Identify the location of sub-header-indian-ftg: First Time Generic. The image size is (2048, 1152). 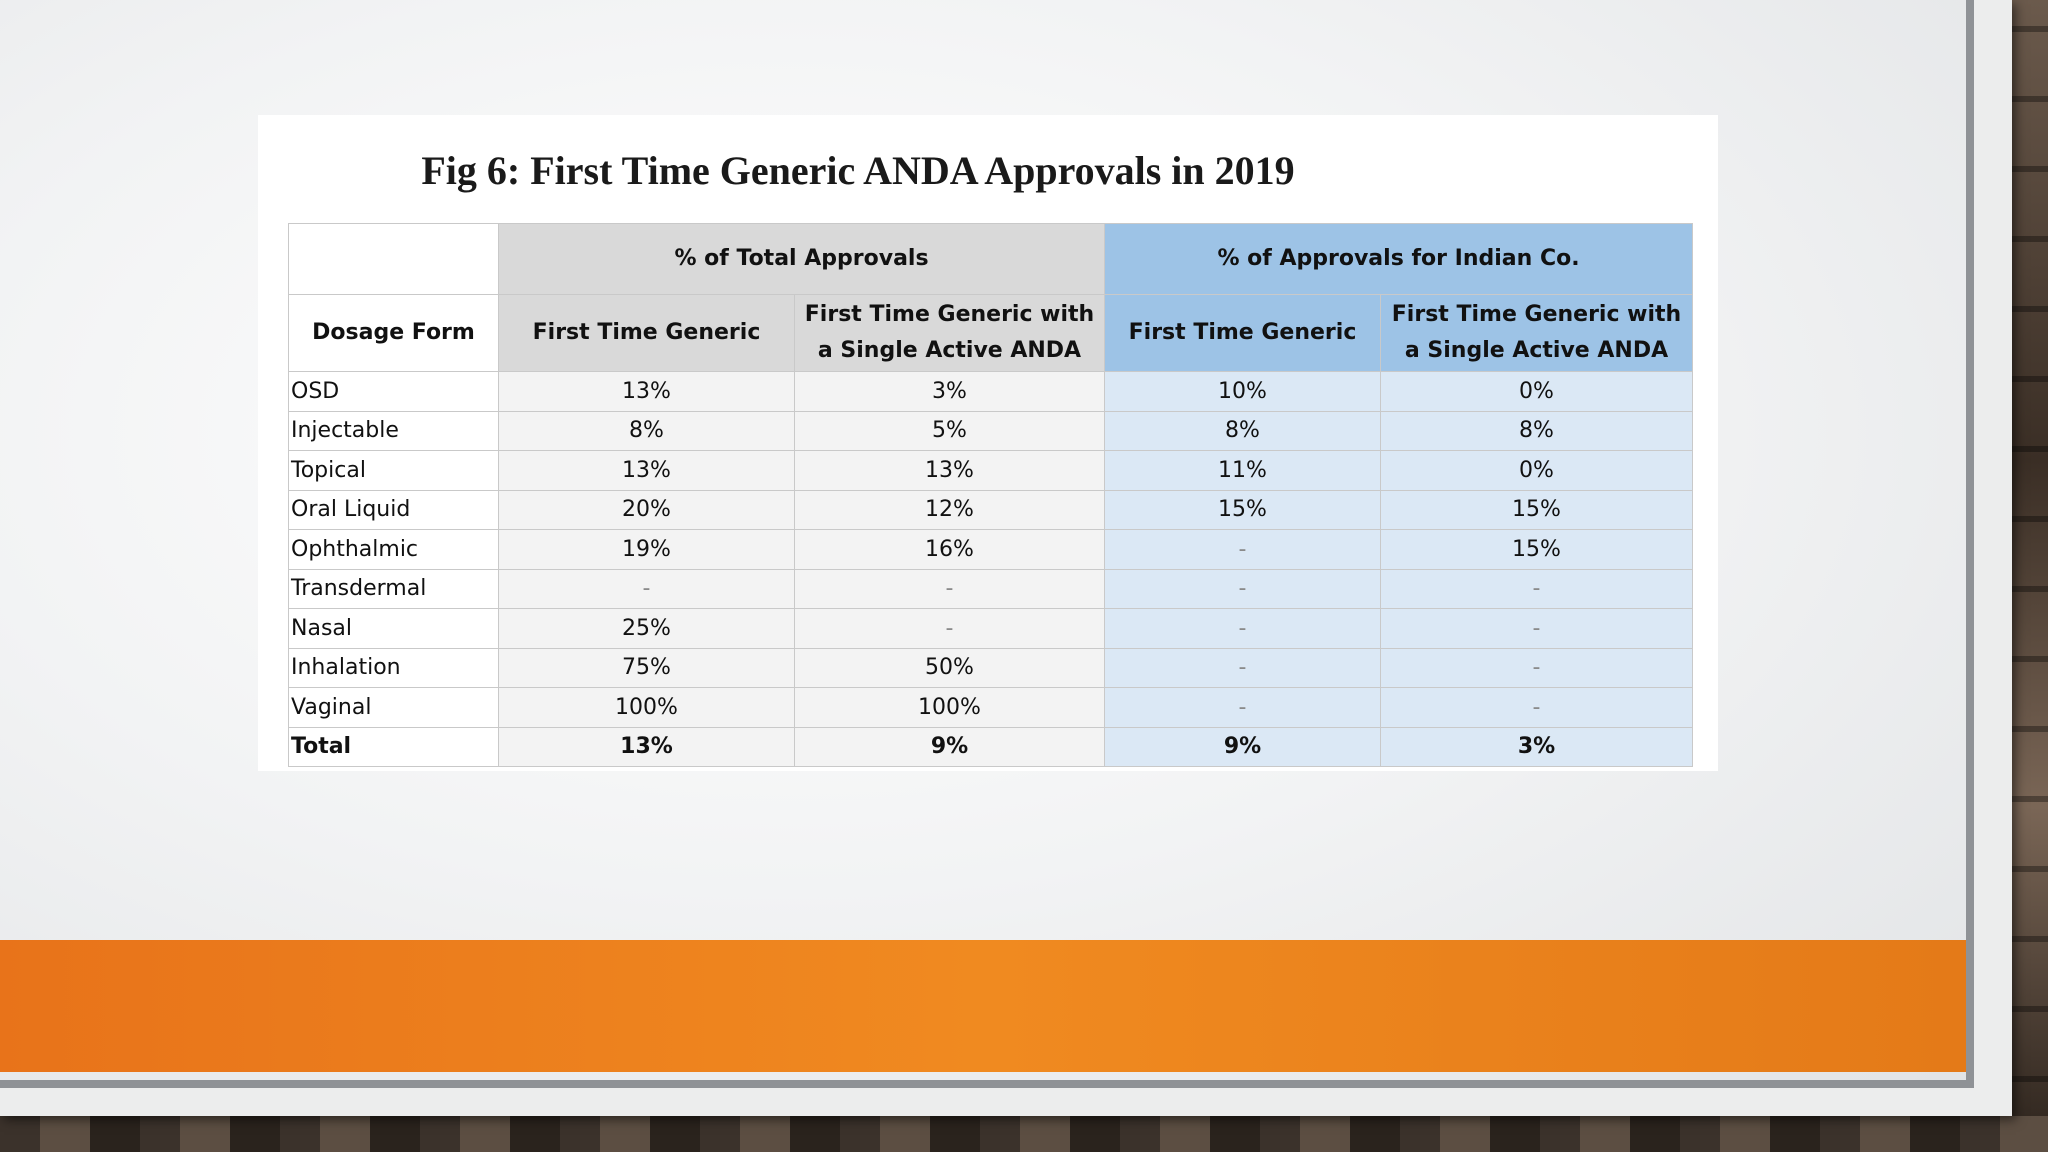
(1242, 333).